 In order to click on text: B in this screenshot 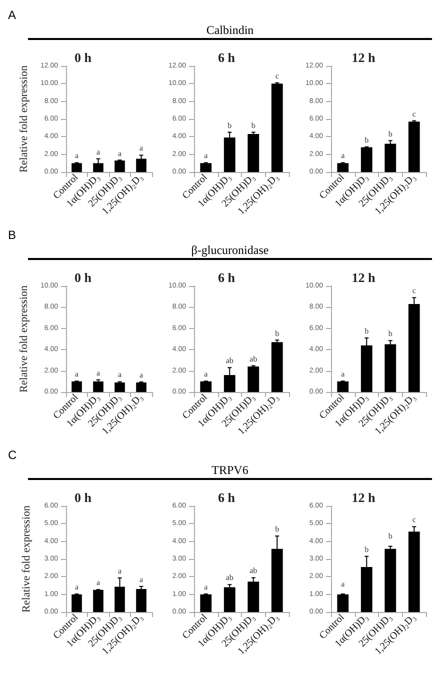, I will do `click(13, 235)`.